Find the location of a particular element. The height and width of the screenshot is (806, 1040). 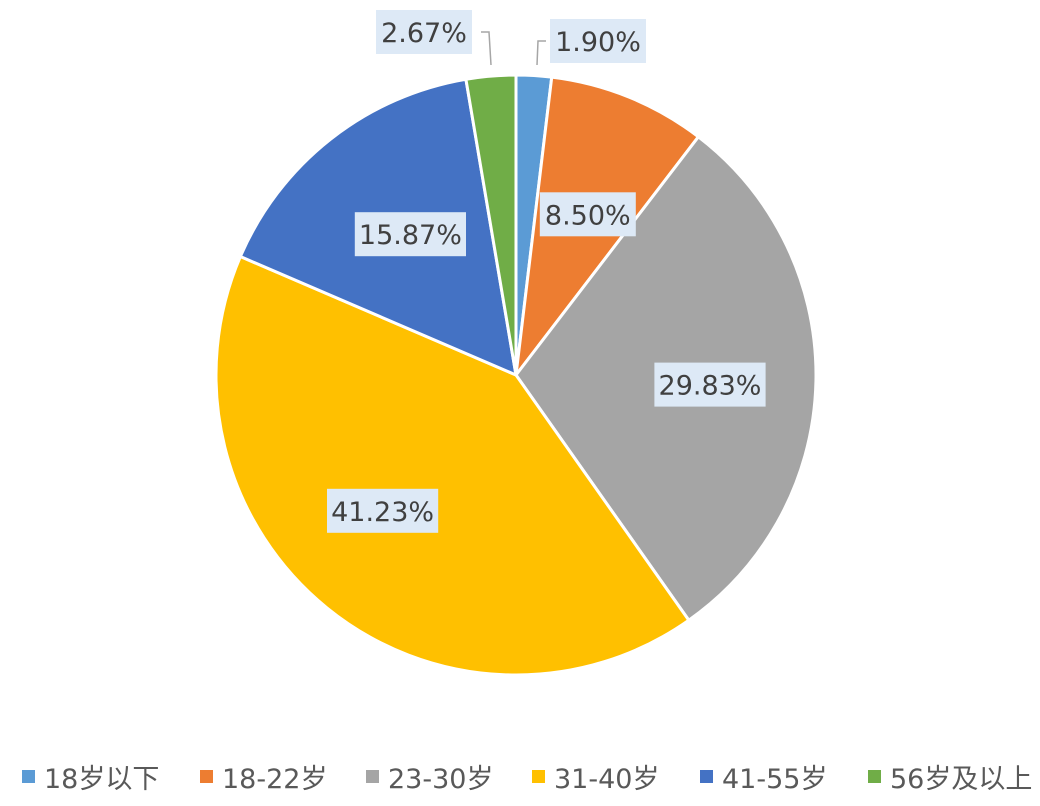

data-label-41-55: 15.87% is located at coordinates (410, 235).